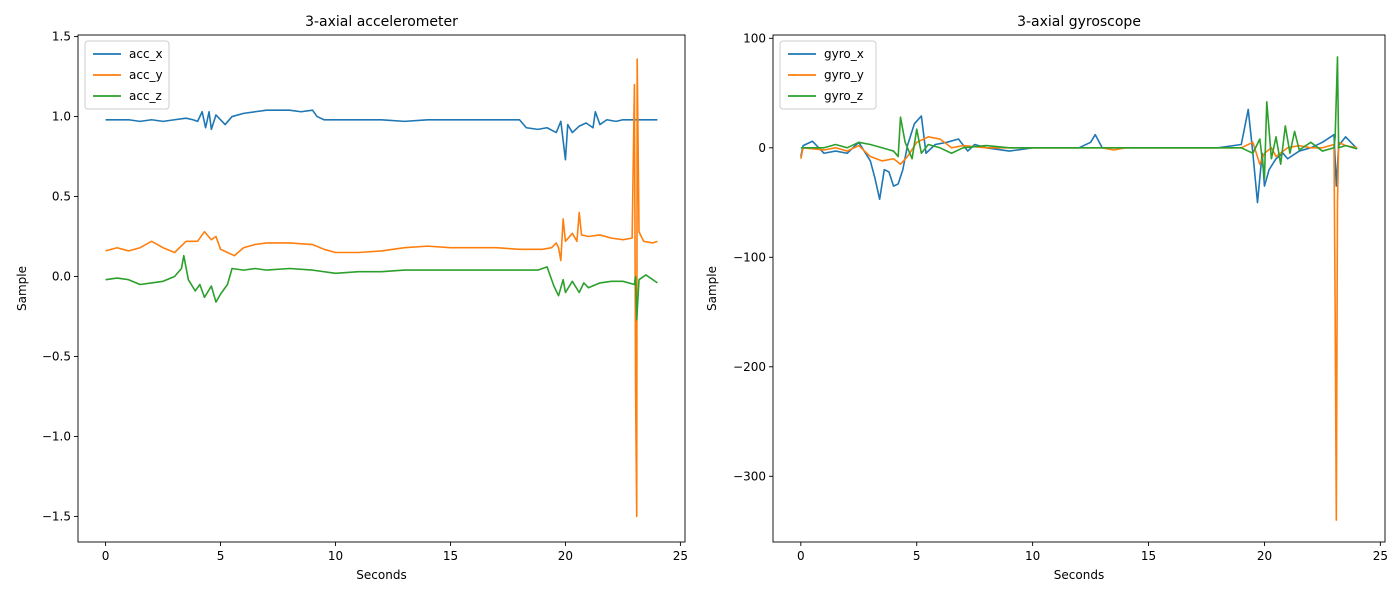 The height and width of the screenshot is (600, 1400). Describe the element at coordinates (61, 37) in the screenshot. I see `acc-y-tick-label: 1.5` at that location.